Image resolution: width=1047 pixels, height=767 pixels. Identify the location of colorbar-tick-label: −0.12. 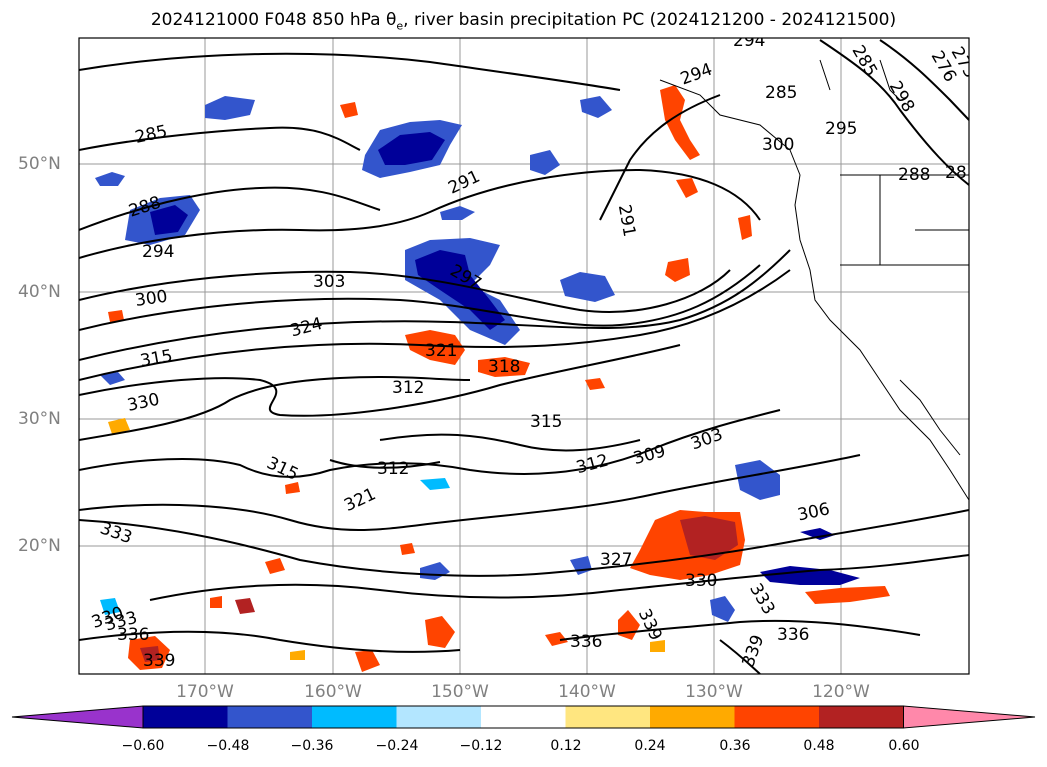
(481, 746).